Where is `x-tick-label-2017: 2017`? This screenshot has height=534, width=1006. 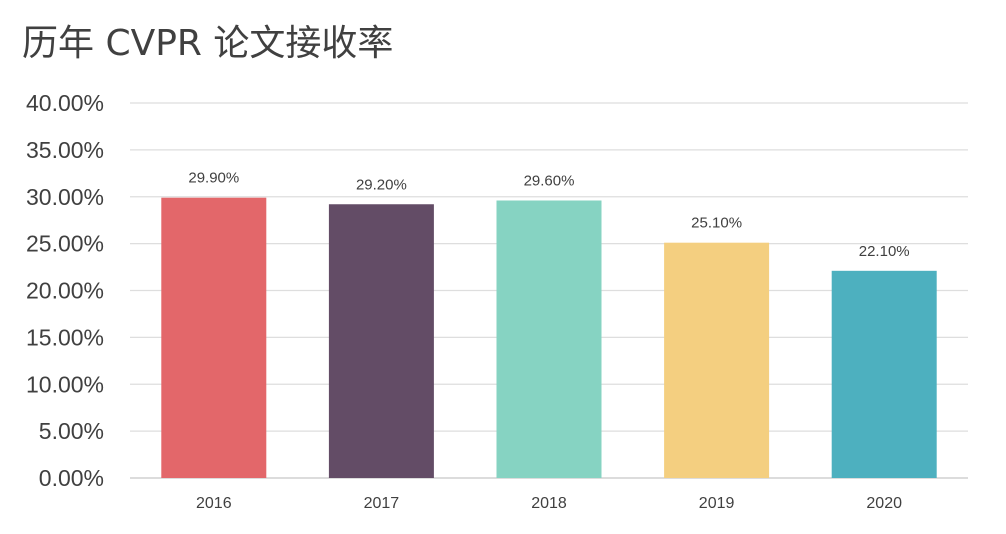
x-tick-label-2017: 2017 is located at coordinates (382, 503).